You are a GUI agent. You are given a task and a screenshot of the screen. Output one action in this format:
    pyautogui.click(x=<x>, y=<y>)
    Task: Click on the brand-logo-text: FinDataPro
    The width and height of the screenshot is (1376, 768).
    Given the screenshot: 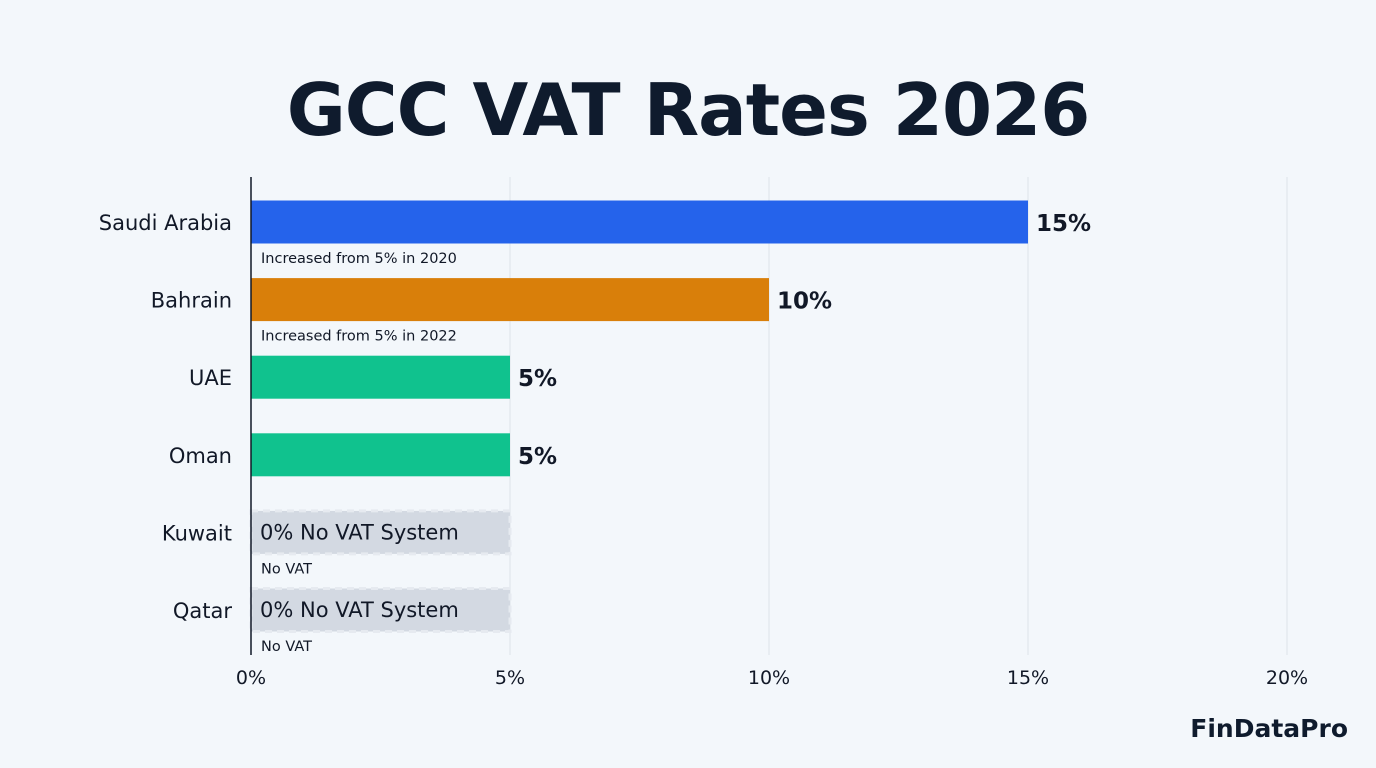 What is the action you would take?
    pyautogui.click(x=1269, y=728)
    